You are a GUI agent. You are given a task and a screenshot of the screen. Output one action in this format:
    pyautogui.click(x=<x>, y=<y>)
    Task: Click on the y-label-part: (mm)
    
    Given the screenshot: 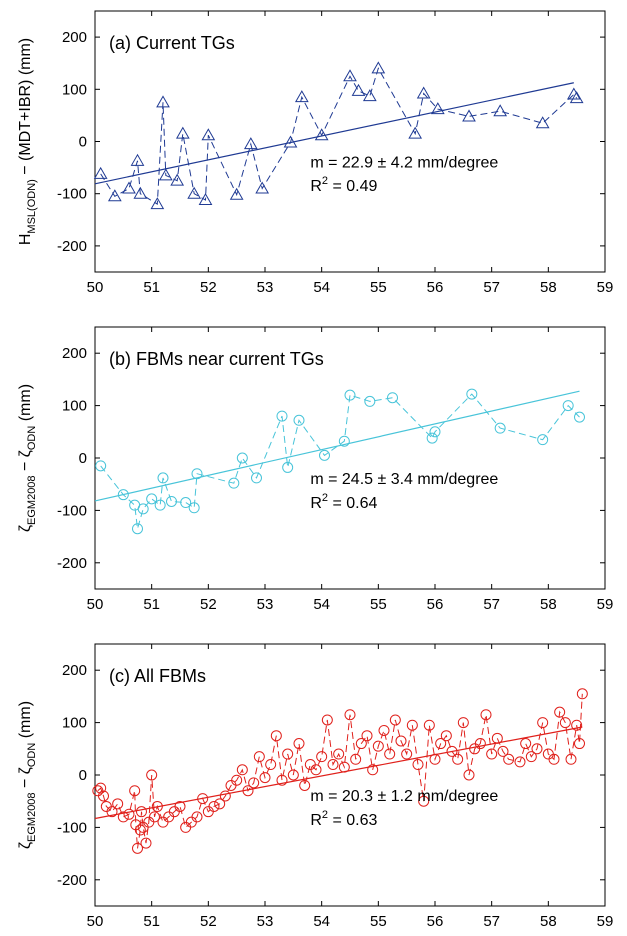 What is the action you would take?
    pyautogui.click(x=25, y=405)
    